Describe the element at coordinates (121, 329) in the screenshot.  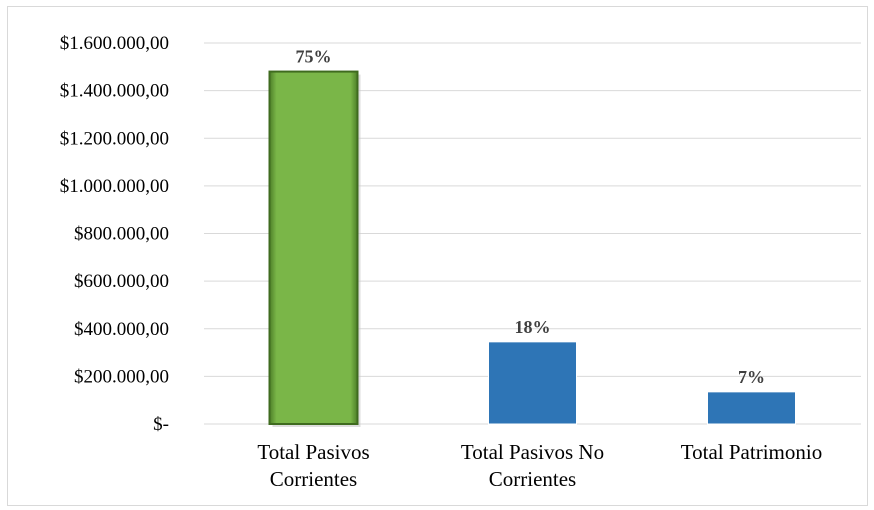
I see `y-tick-label: $400.000,00` at that location.